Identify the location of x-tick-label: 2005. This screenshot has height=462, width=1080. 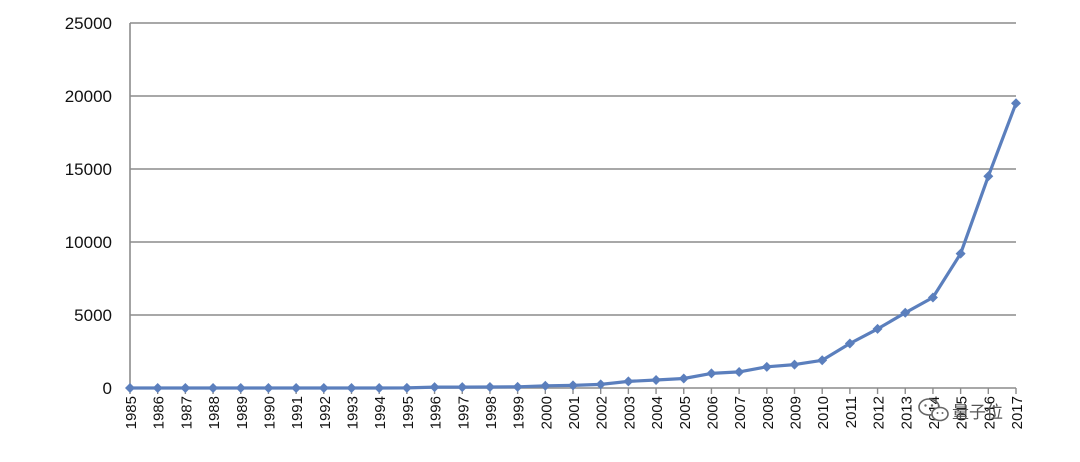
(685, 412).